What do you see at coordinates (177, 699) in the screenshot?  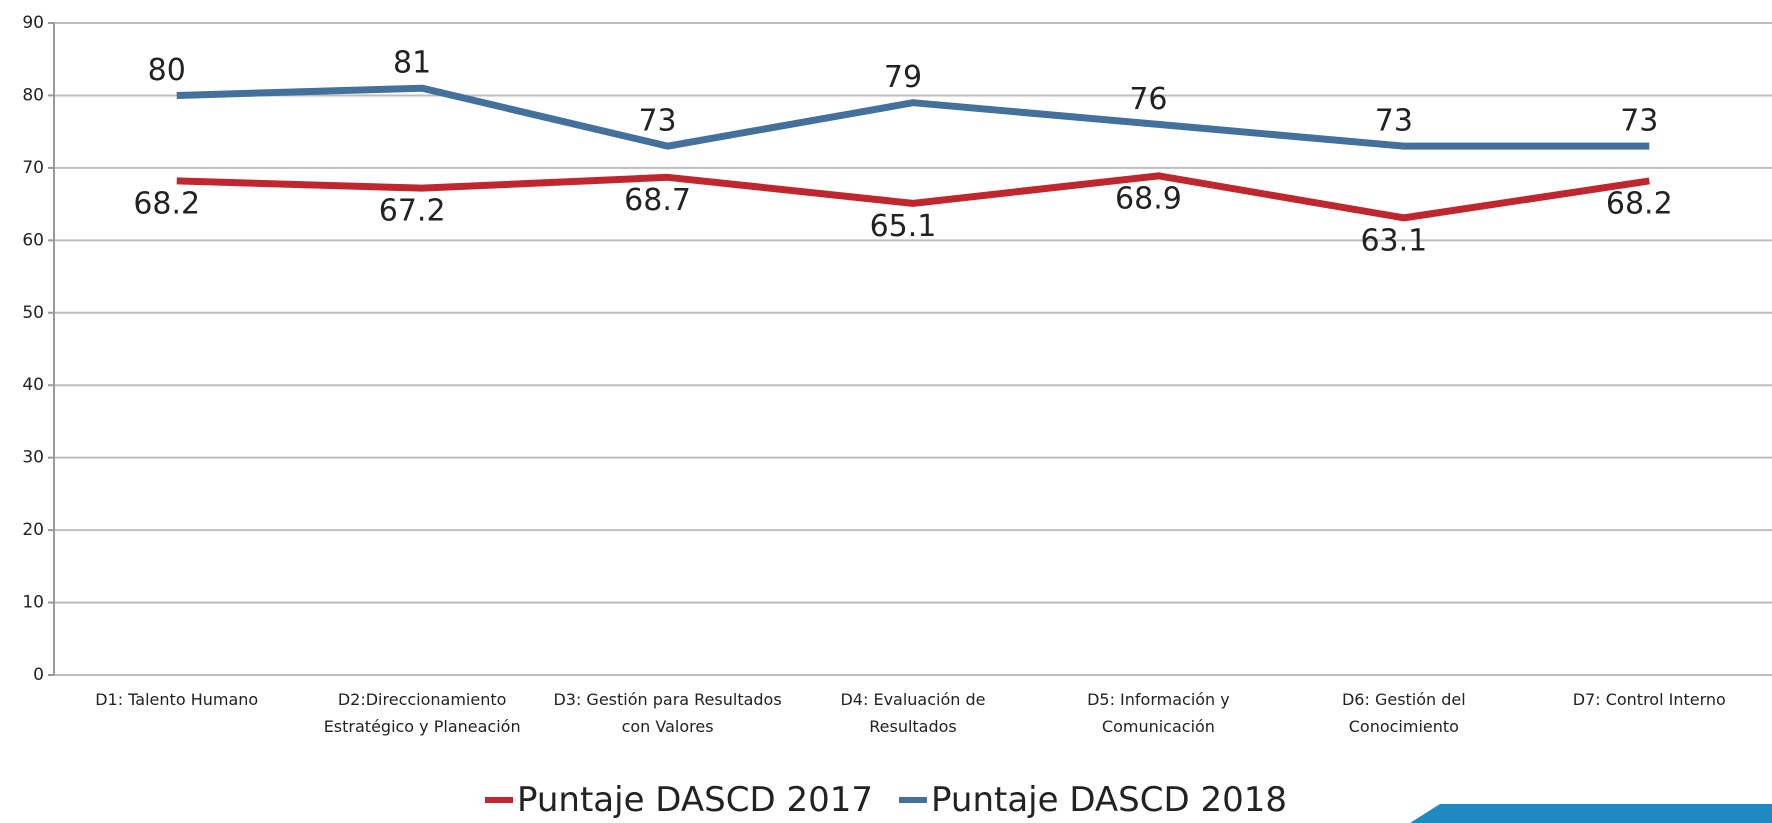 I see `x-tick-label: D1: Talento Humano` at bounding box center [177, 699].